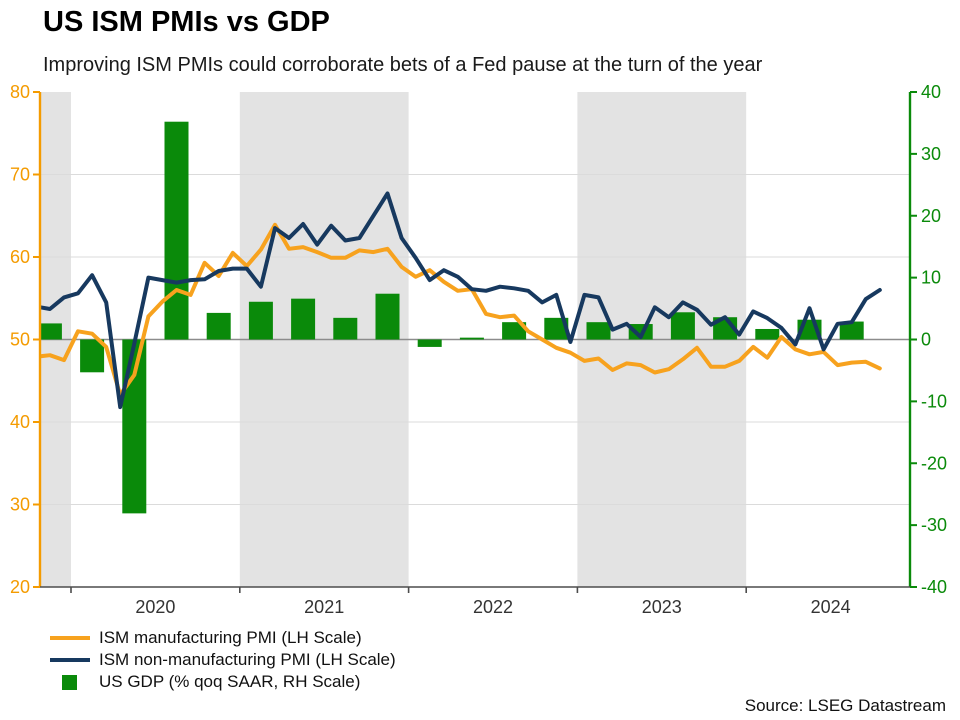  Describe the element at coordinates (20, 587) in the screenshot. I see `left-axis-tick-label: 20` at that location.